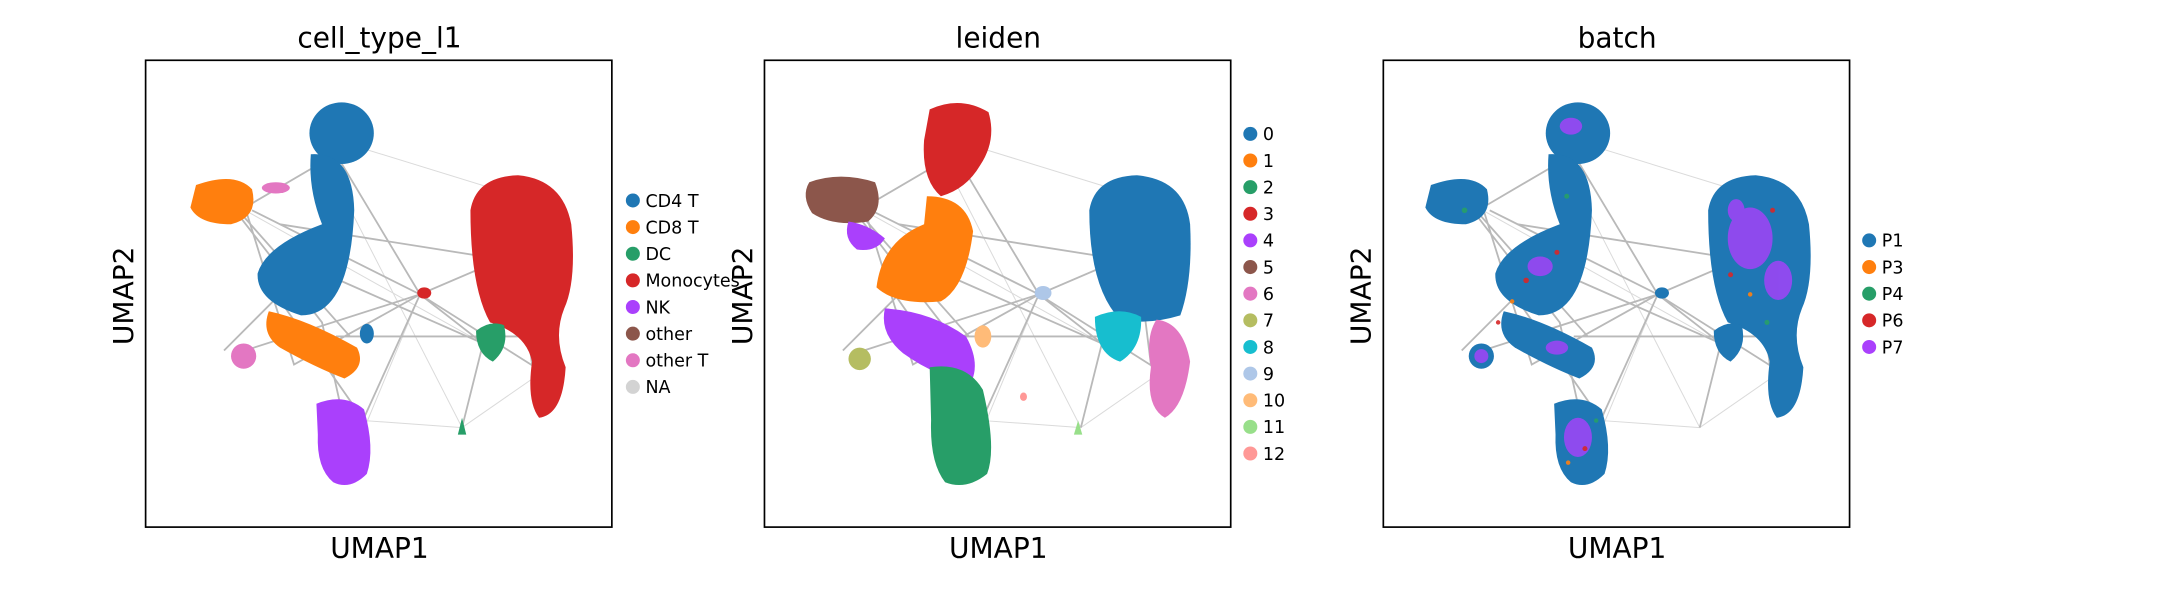  I want to click on cluster-p7, so click(1633, 287).